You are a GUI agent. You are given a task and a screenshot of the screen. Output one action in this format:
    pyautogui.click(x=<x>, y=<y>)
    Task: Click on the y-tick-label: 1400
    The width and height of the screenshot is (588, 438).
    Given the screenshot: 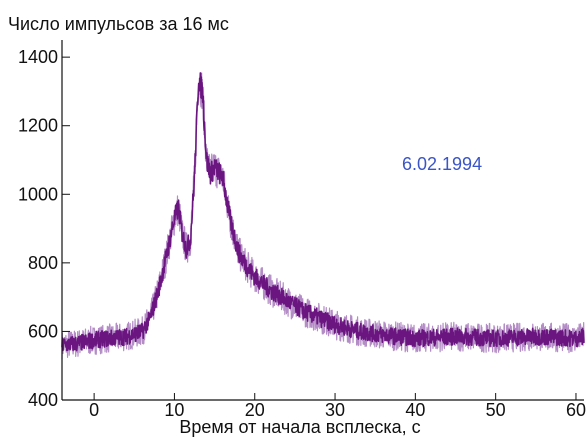 What is the action you would take?
    pyautogui.click(x=38, y=57)
    